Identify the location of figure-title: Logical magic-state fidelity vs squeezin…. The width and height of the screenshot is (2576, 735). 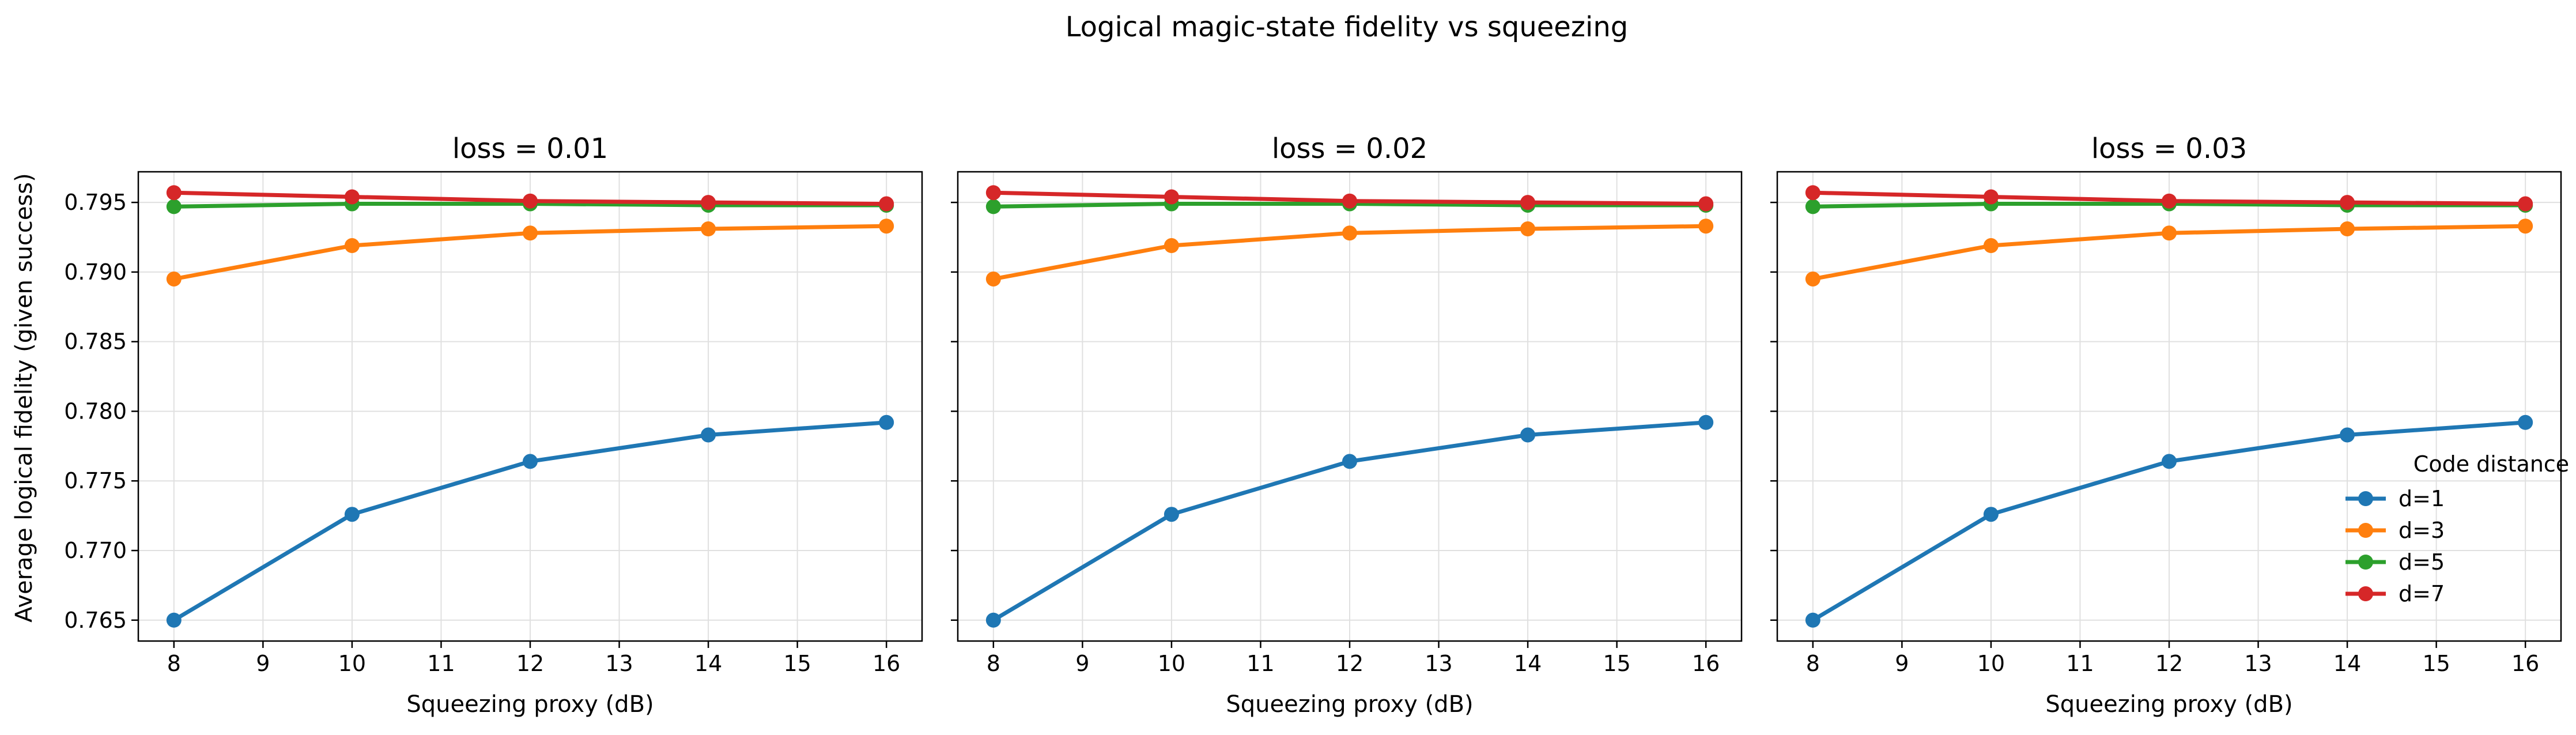
(1347, 27).